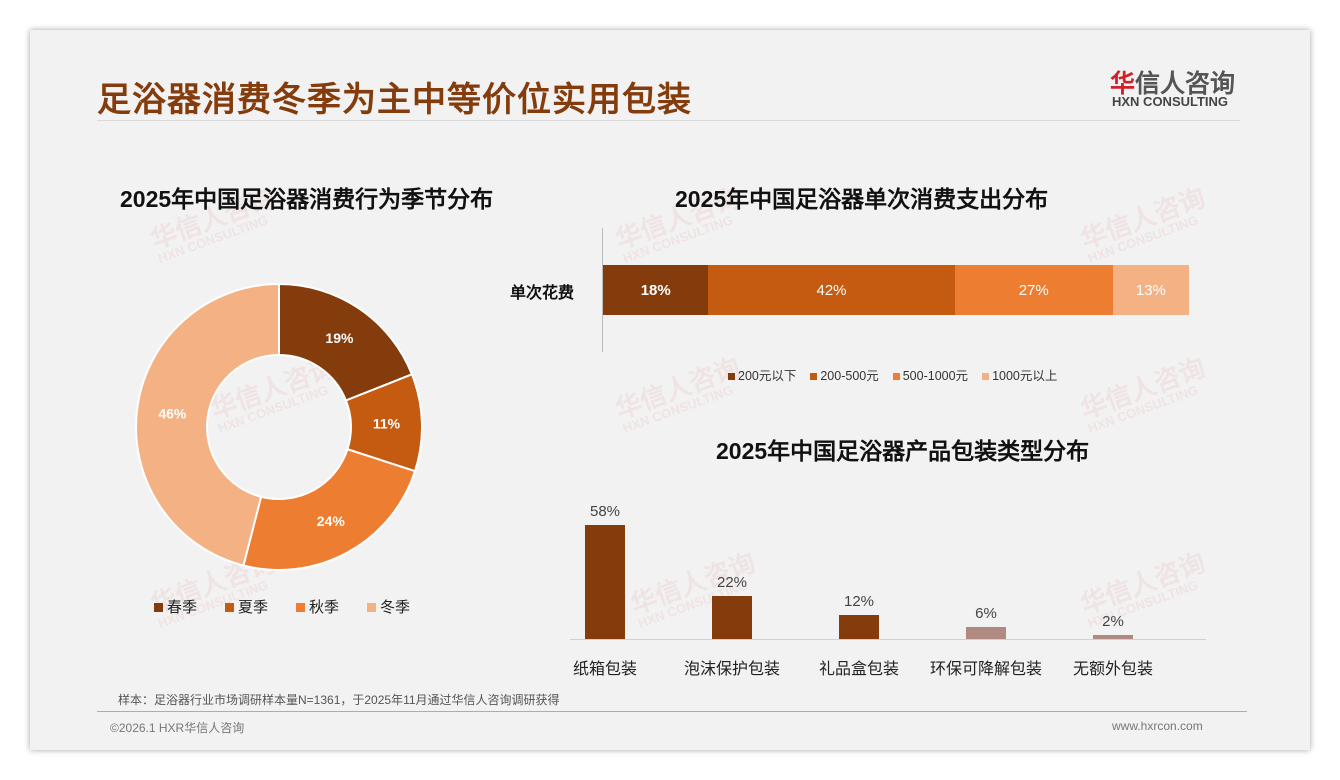 The image size is (1340, 780). Describe the element at coordinates (1113, 622) in the screenshot. I see `bar-value-label: 2%` at that location.